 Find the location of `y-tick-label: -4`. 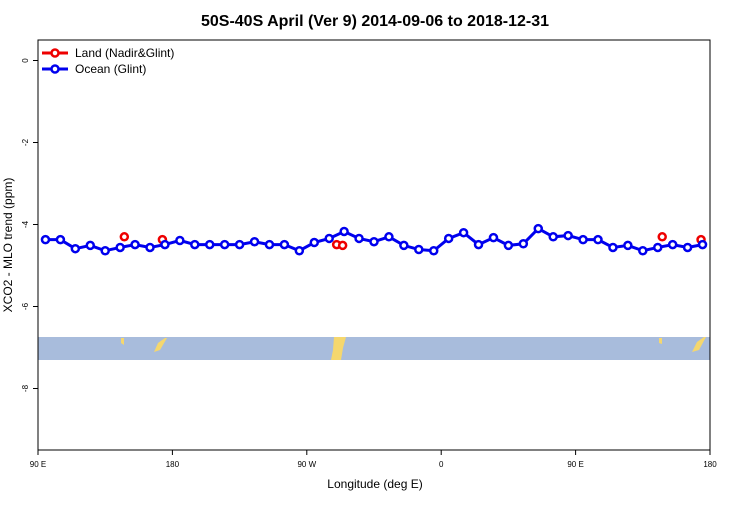

y-tick-label: -4 is located at coordinates (25, 224).